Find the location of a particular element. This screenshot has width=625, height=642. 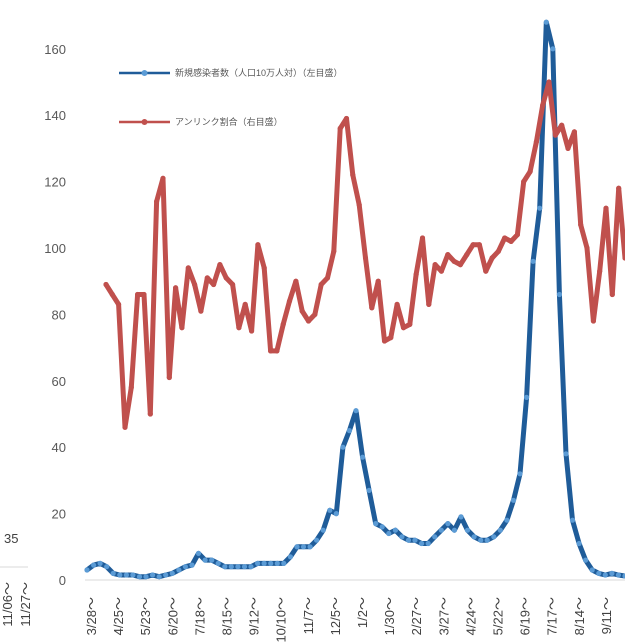

x-tick-label: 3/28～ is located at coordinates (91, 616).